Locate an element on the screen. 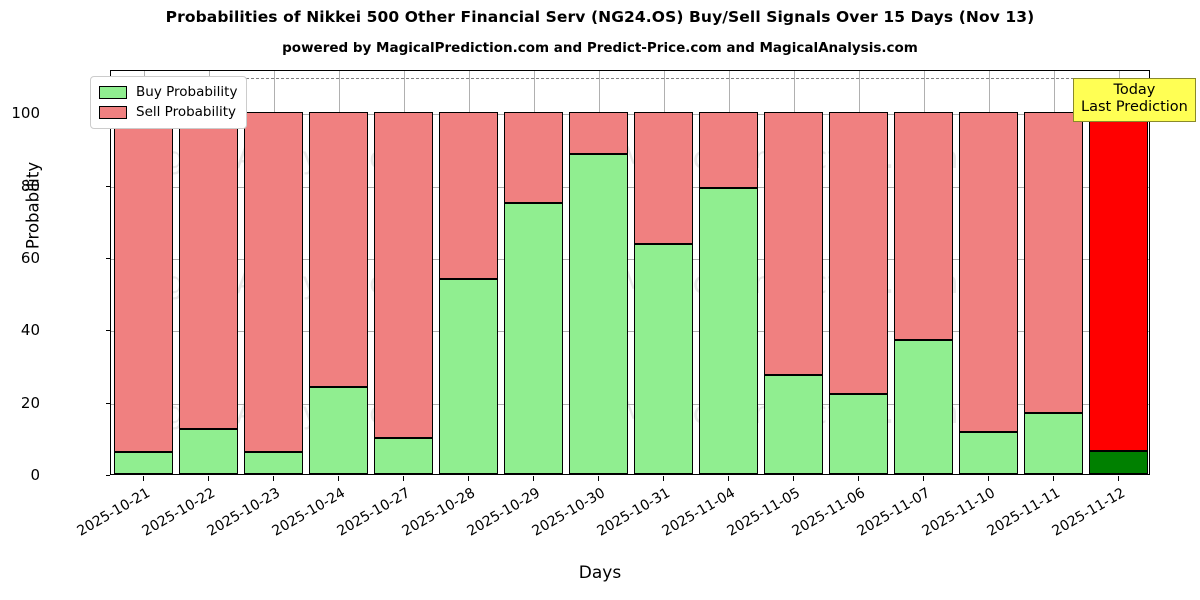 The image size is (1200, 600). today-annotation: Today Last Prediction is located at coordinates (1134, 100).